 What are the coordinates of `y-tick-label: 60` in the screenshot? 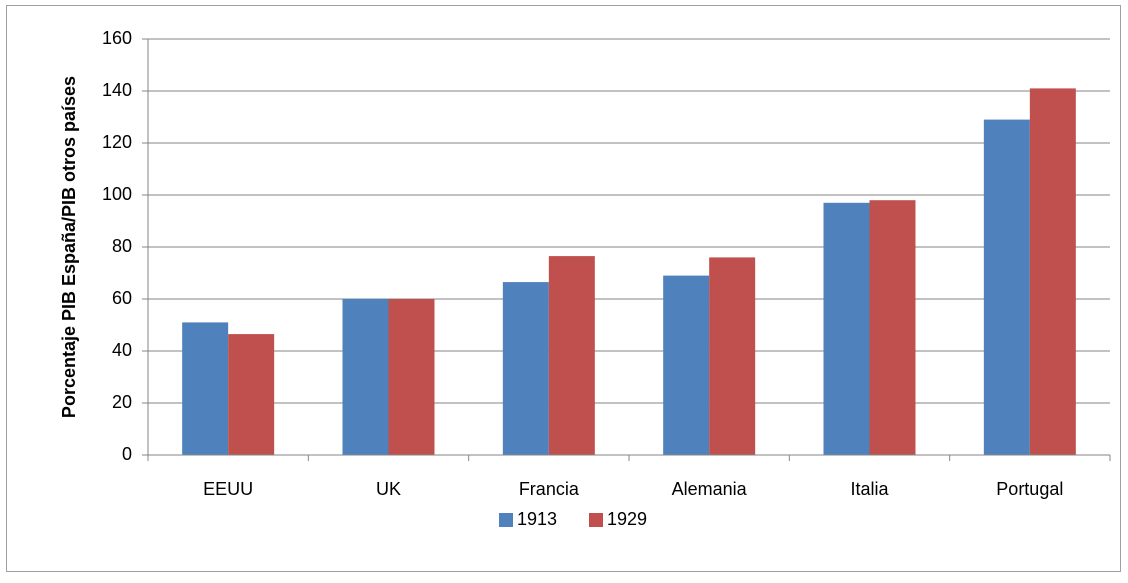 It's located at (122, 298).